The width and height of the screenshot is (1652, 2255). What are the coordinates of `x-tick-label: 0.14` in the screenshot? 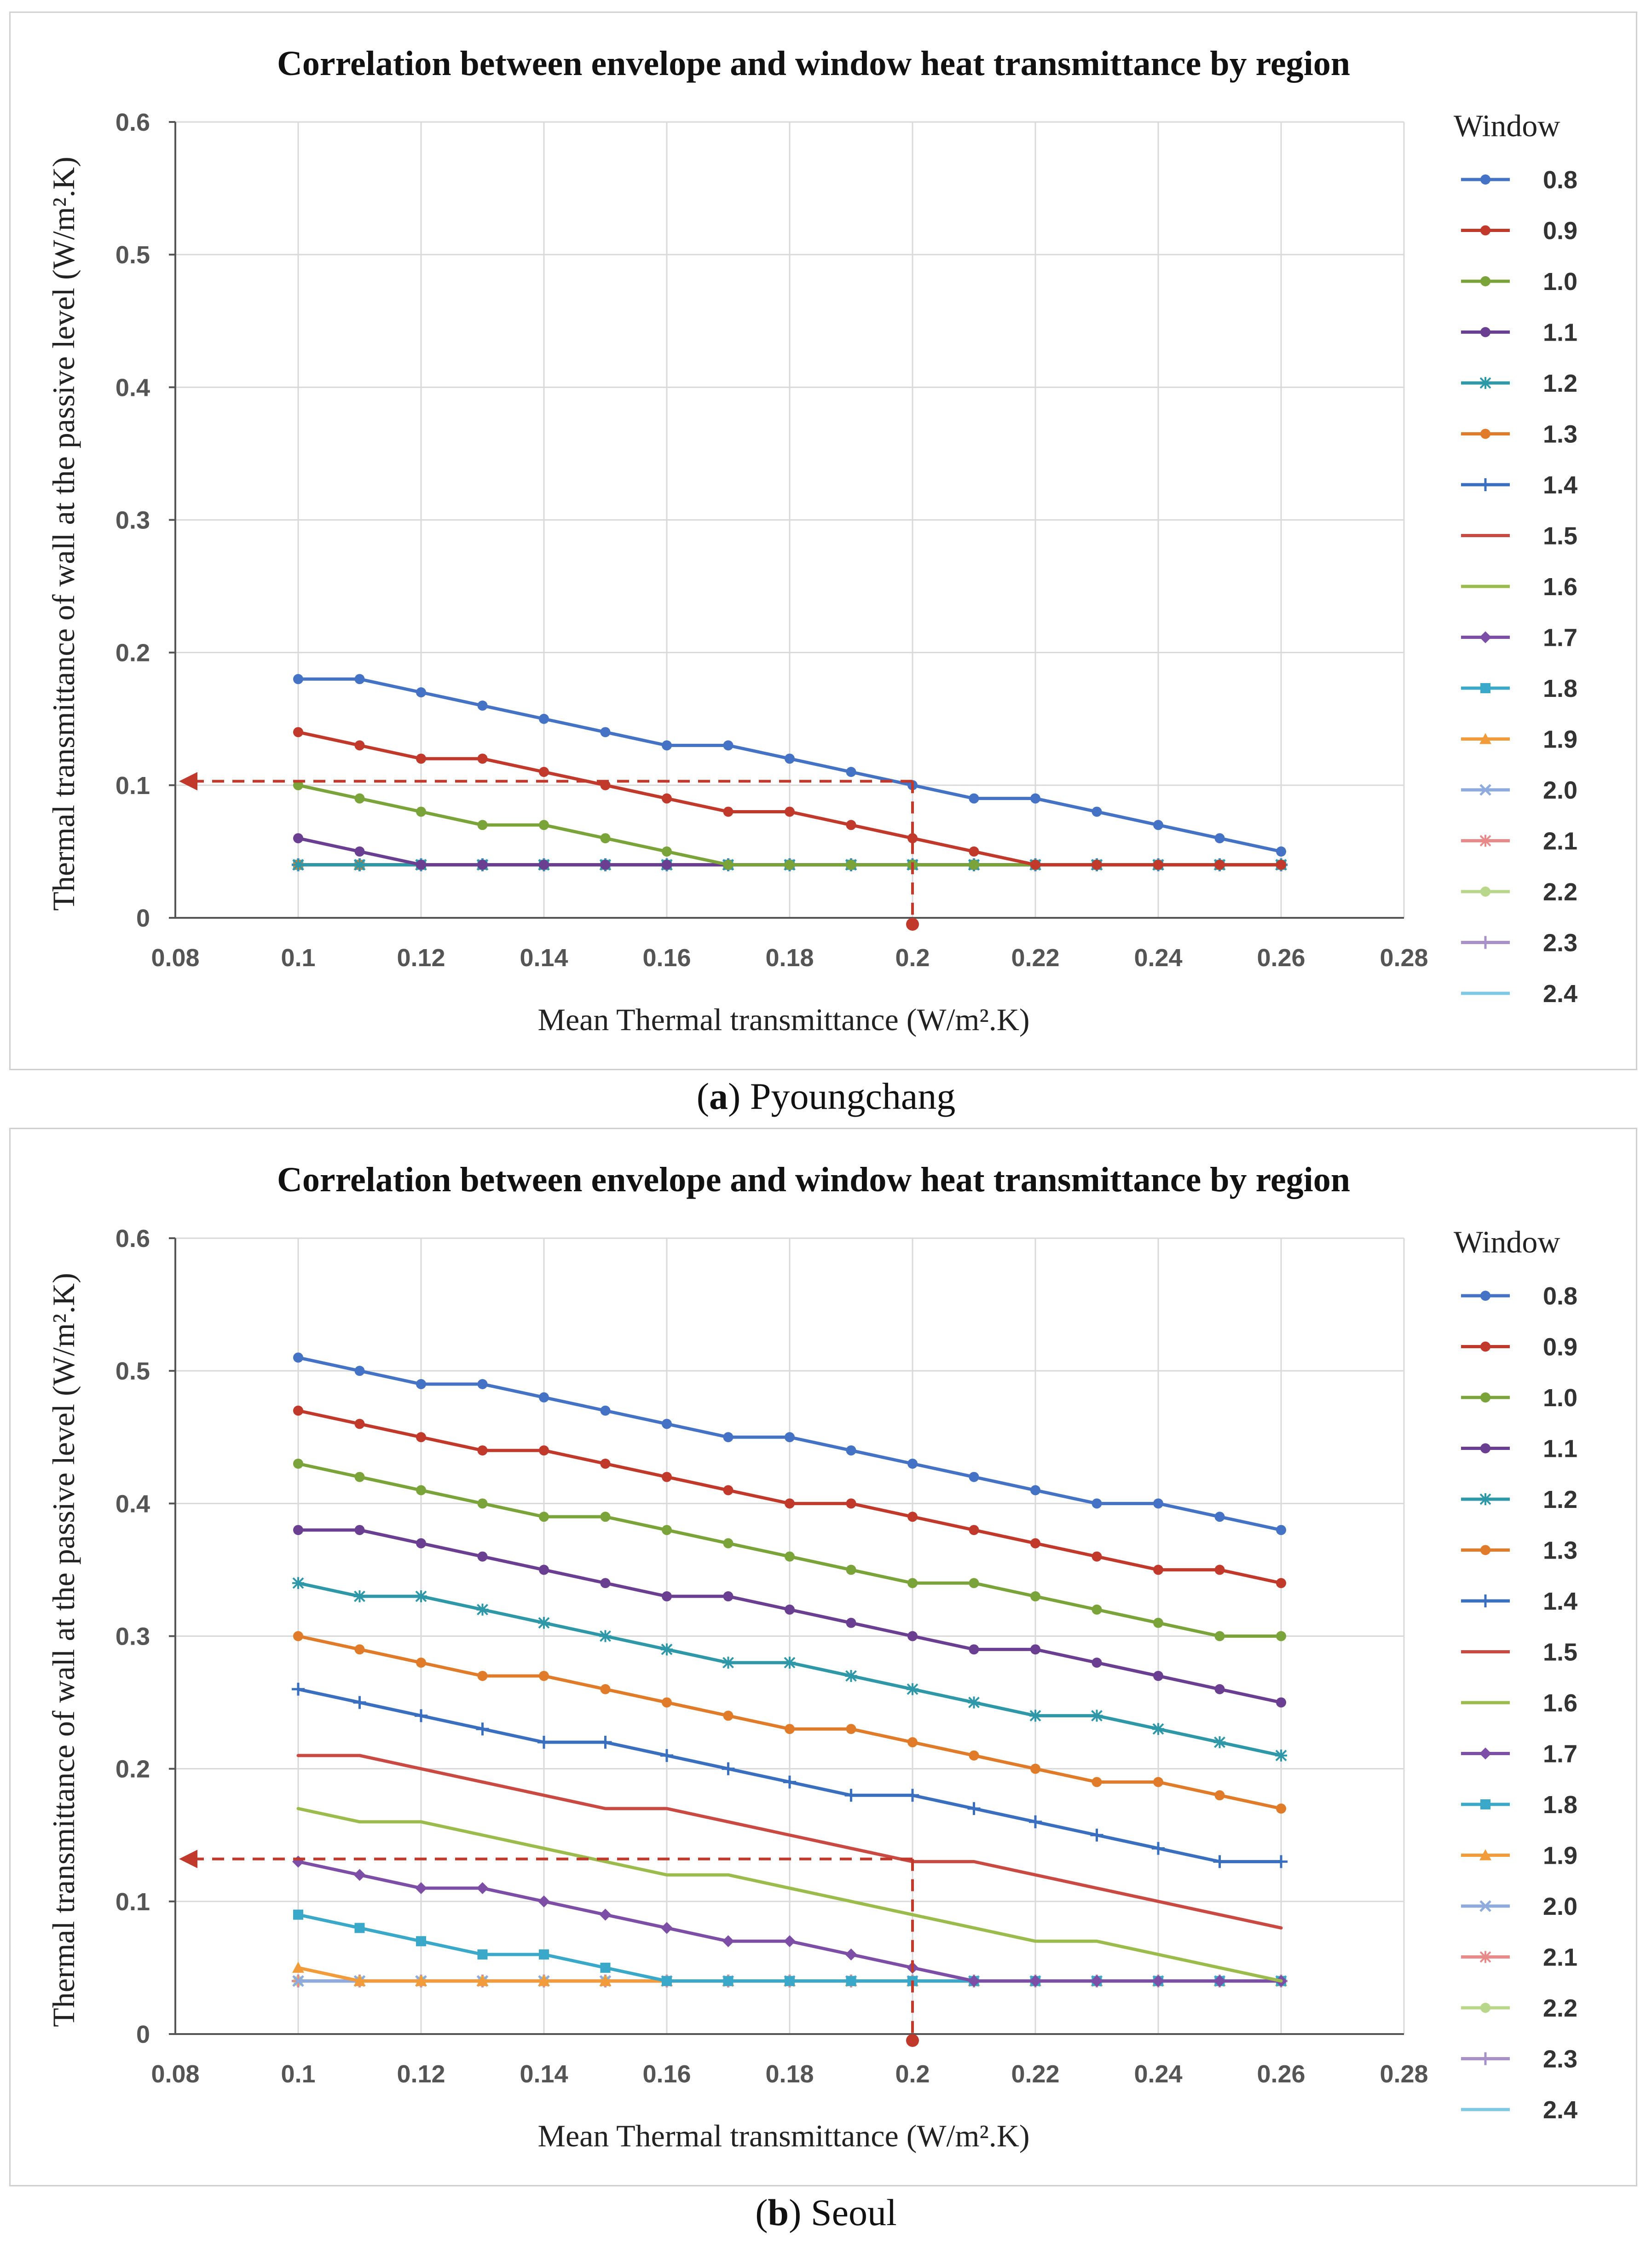 It's located at (544, 2074).